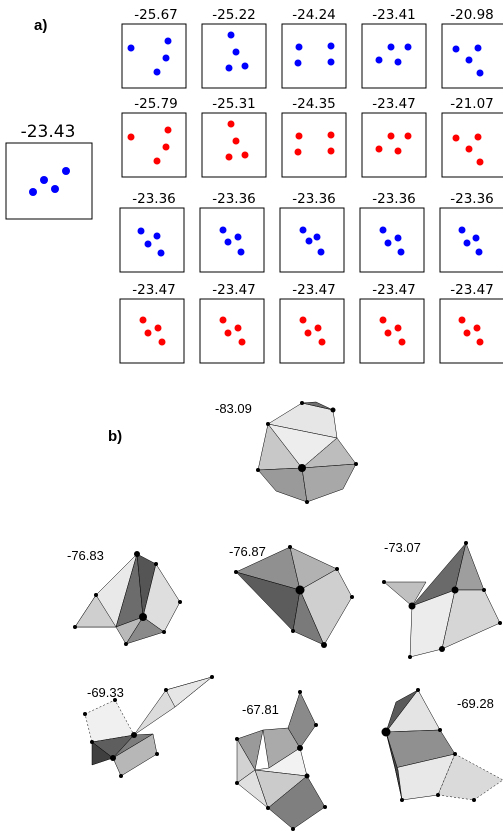  What do you see at coordinates (40, 25) in the screenshot?
I see `panel-a-label: a)` at bounding box center [40, 25].